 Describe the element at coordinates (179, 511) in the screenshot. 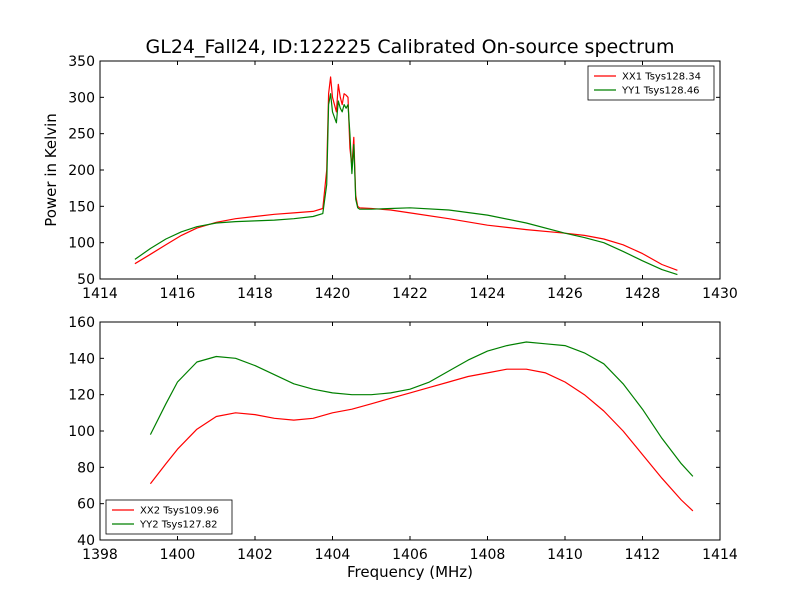

I see `bottom-legend-label-1: XX2 Tsys109.96` at that location.